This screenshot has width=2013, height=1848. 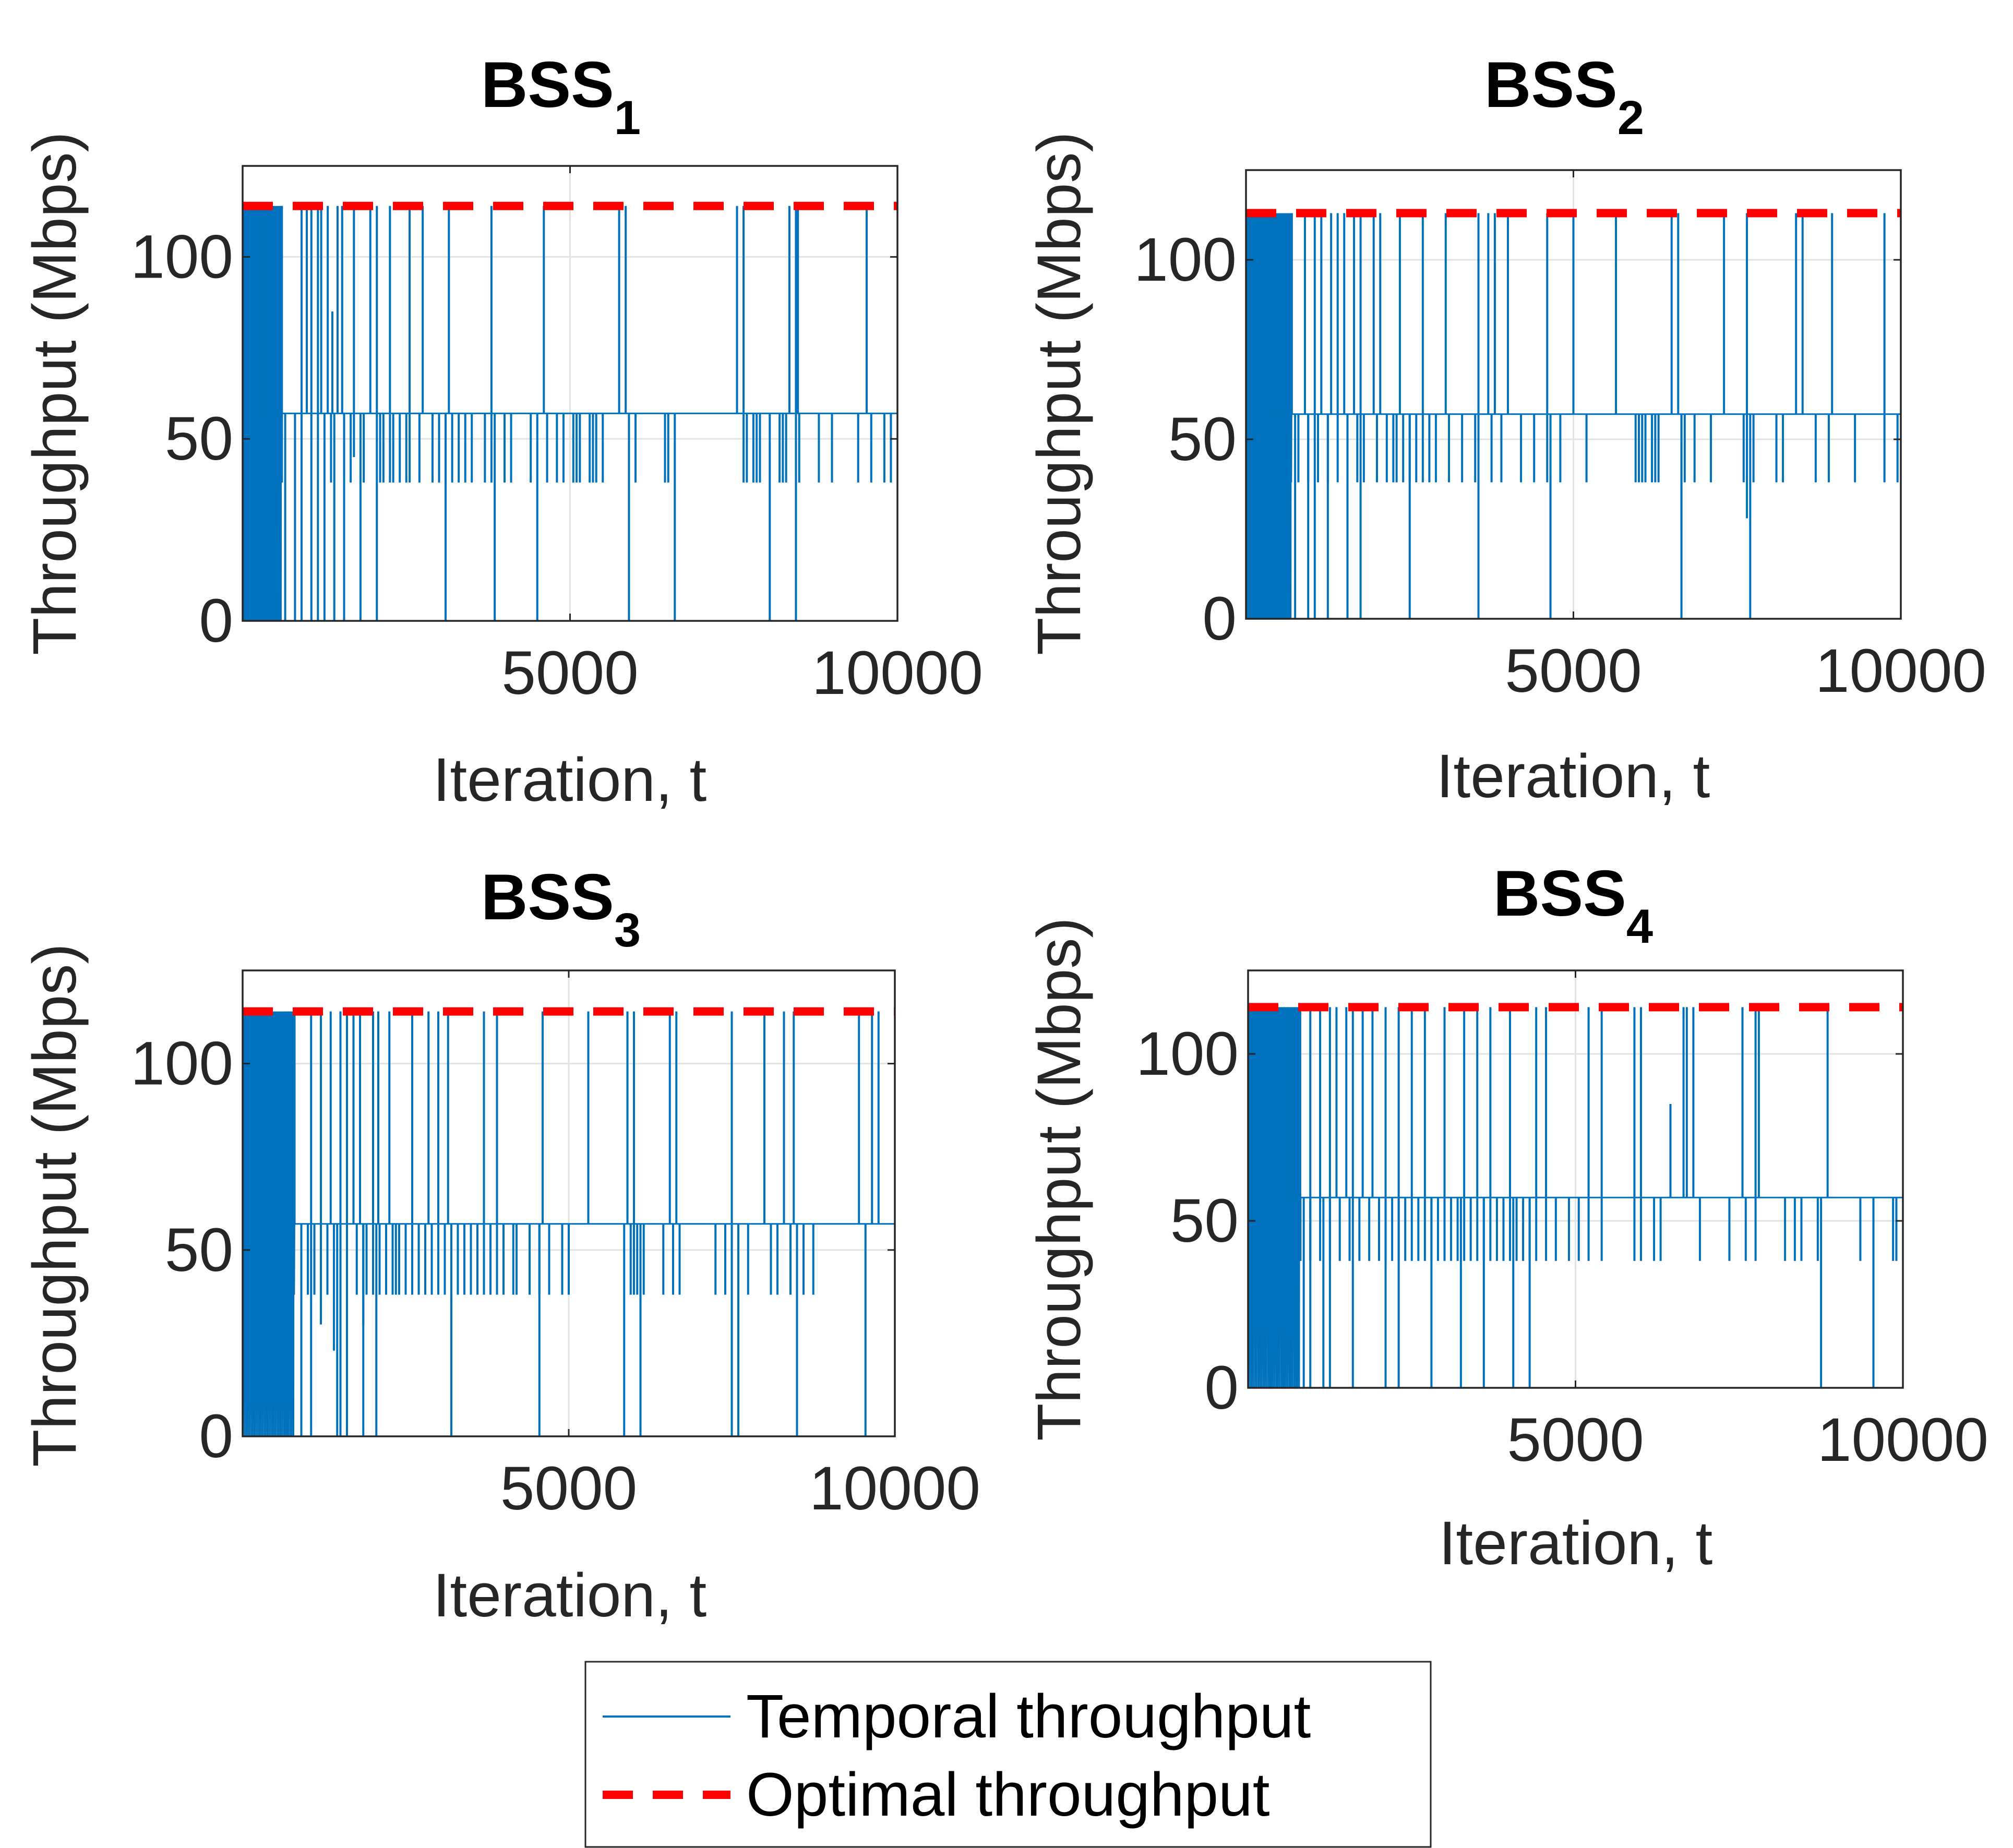 I want to click on subplot-title: BSS2, so click(x=1564, y=97).